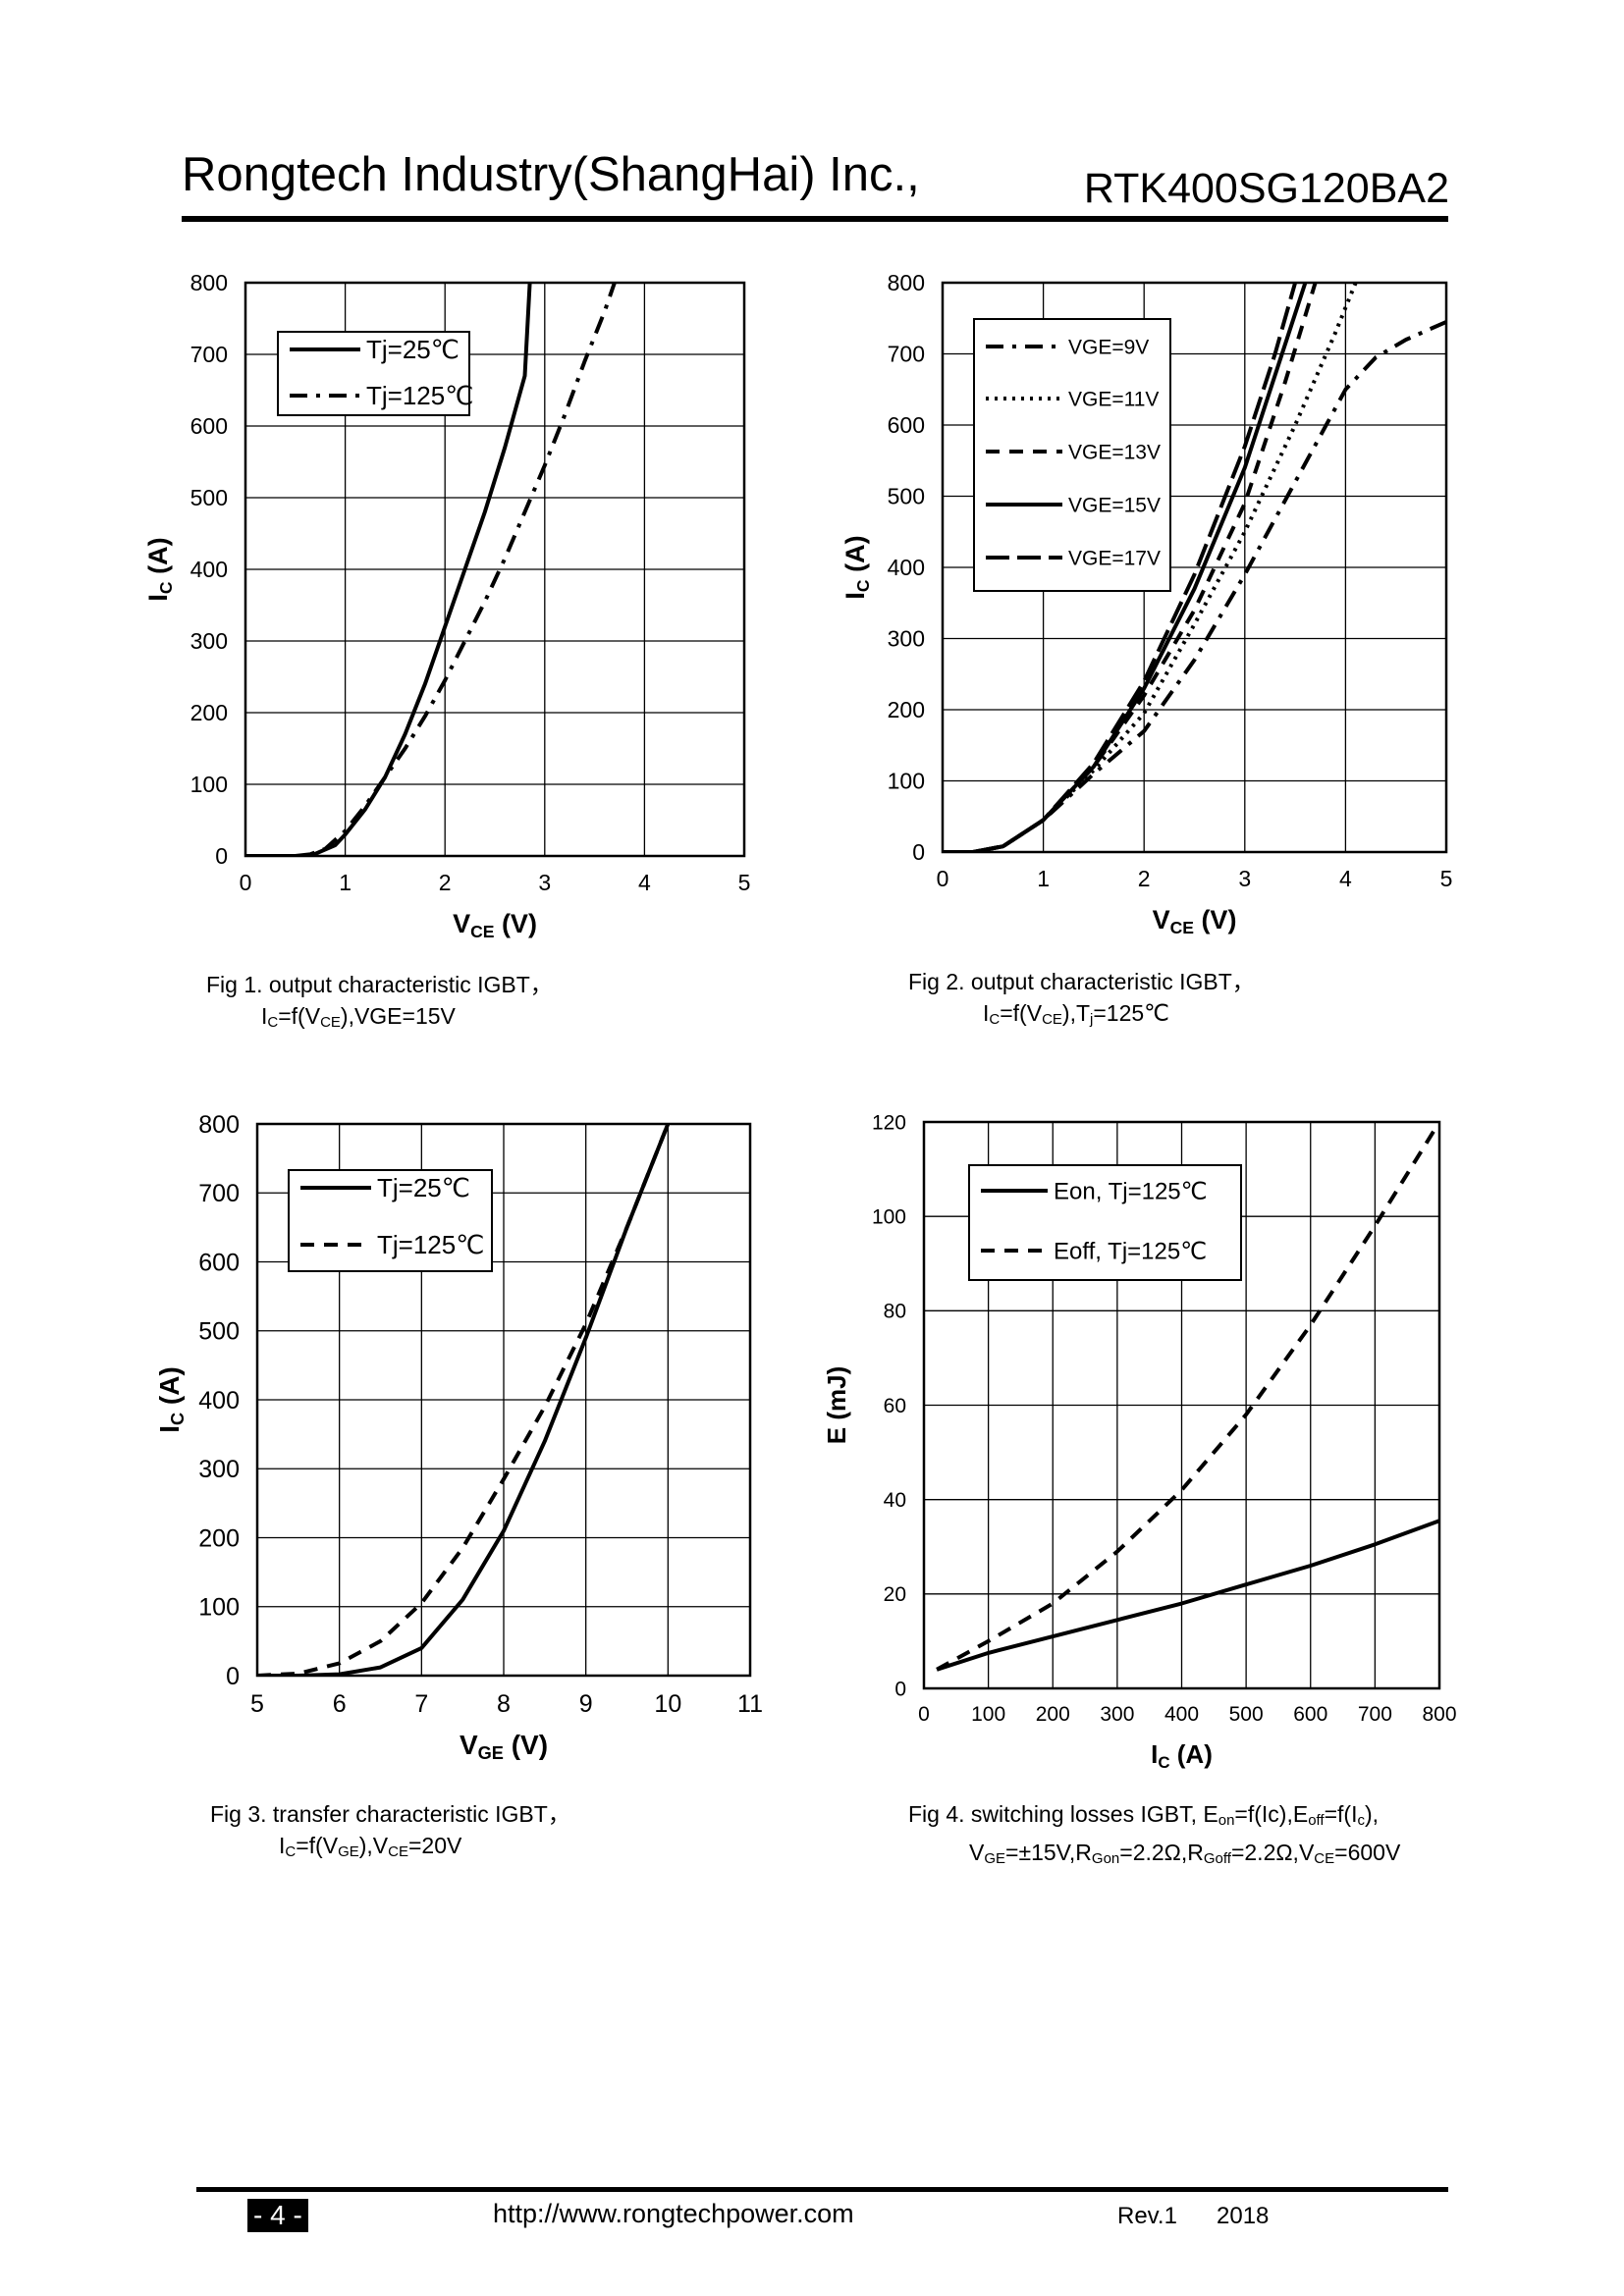  Describe the element at coordinates (246, 882) in the screenshot. I see `fig1-xtick-label: 0` at that location.